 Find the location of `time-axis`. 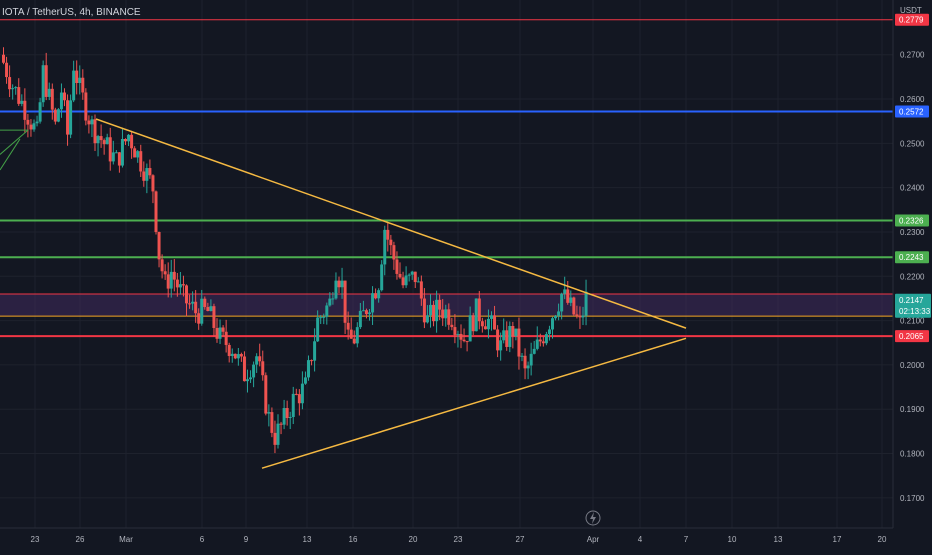

time-axis is located at coordinates (466, 539).